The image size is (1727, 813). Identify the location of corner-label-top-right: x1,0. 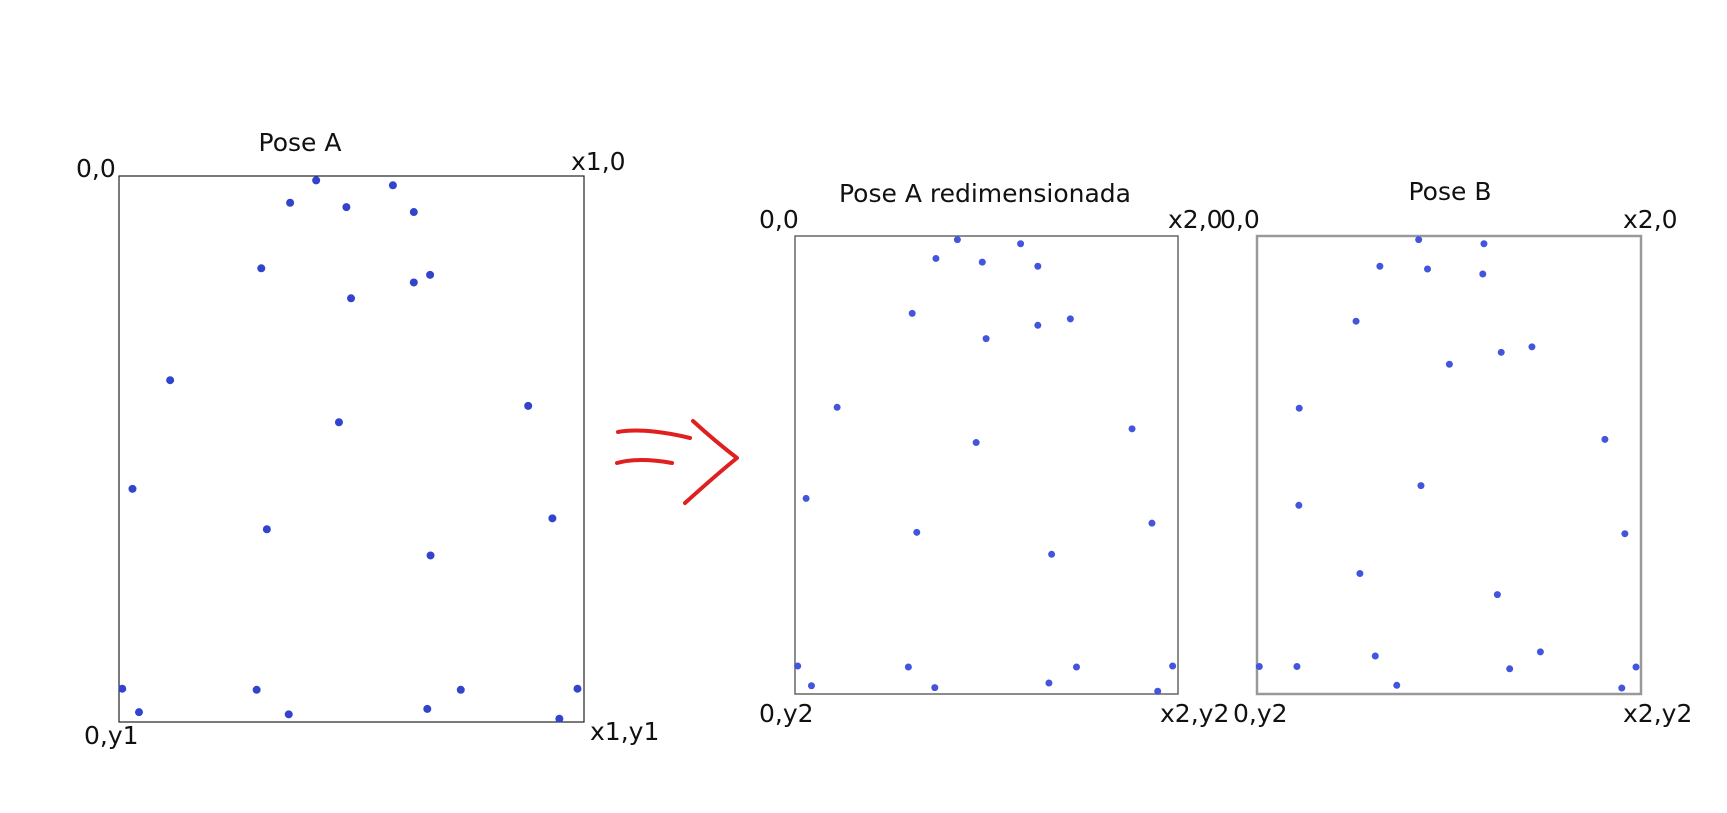
(598, 161).